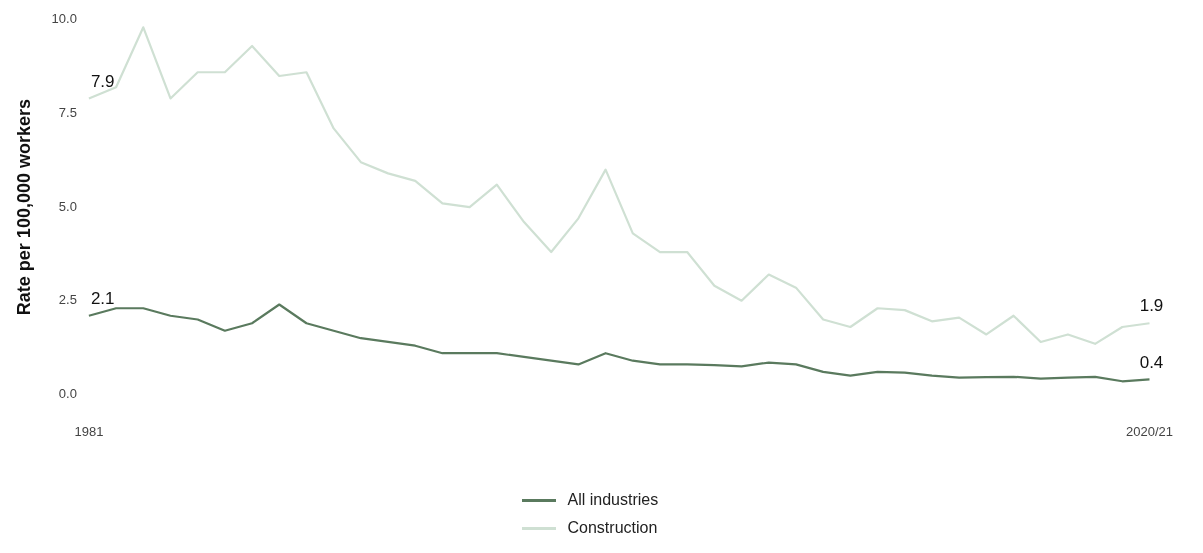 The width and height of the screenshot is (1203, 553). I want to click on y-axis-title: Rate per 100,000 workers, so click(23, 207).